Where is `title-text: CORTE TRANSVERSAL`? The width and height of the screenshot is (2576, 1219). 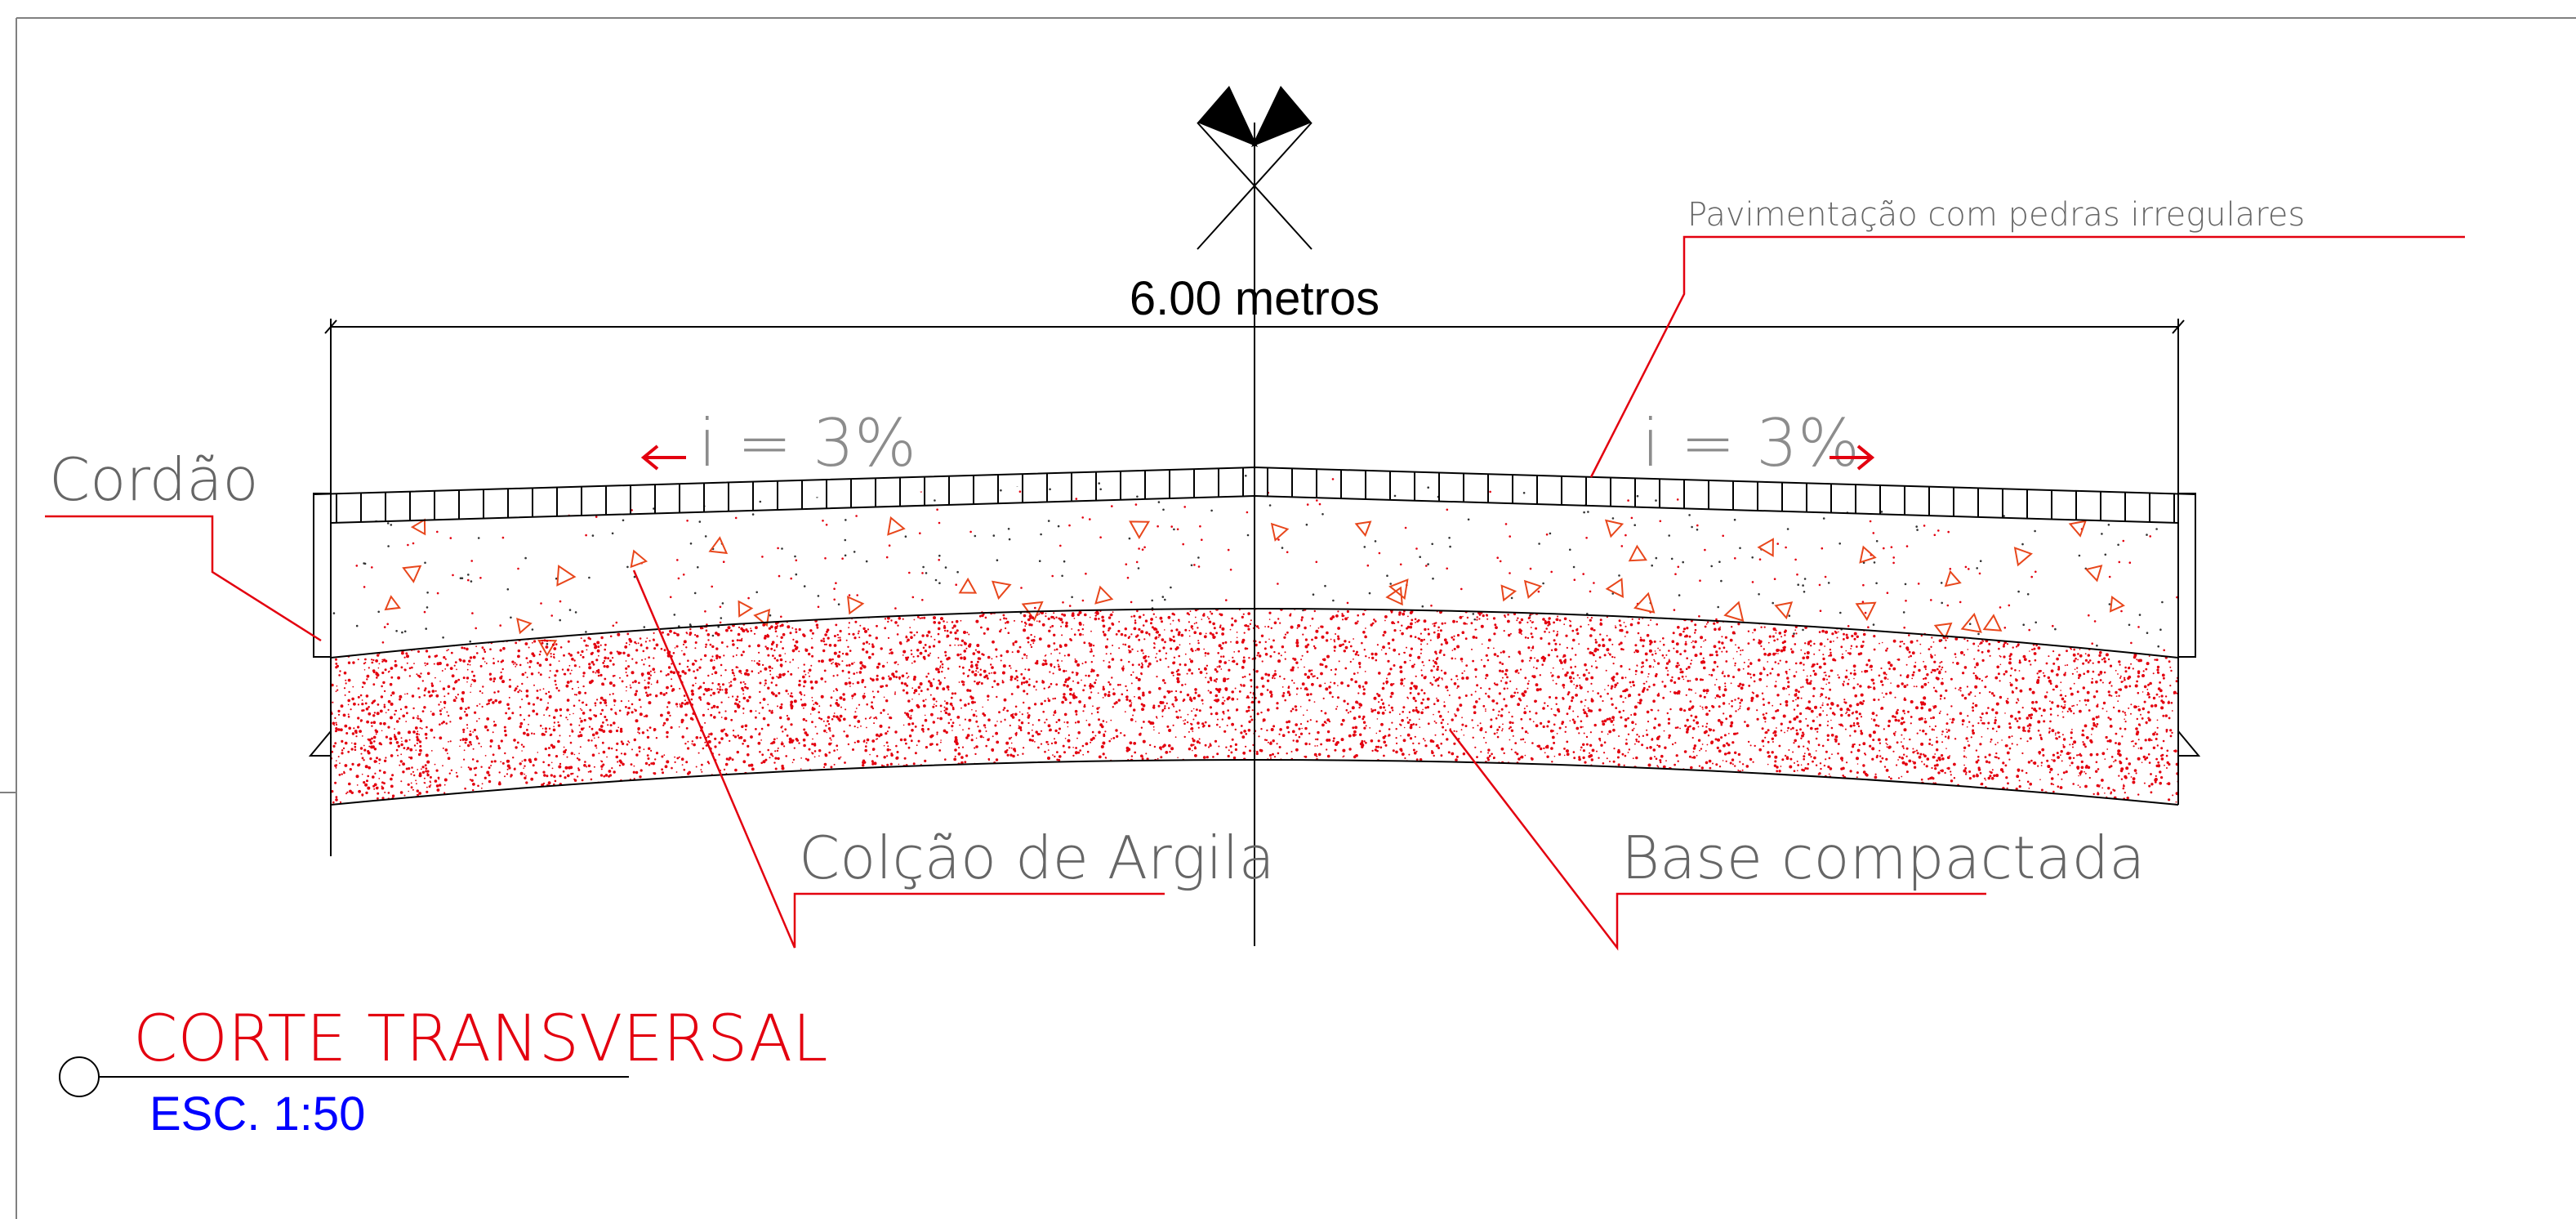
title-text: CORTE TRANSVERSAL is located at coordinates (480, 1039).